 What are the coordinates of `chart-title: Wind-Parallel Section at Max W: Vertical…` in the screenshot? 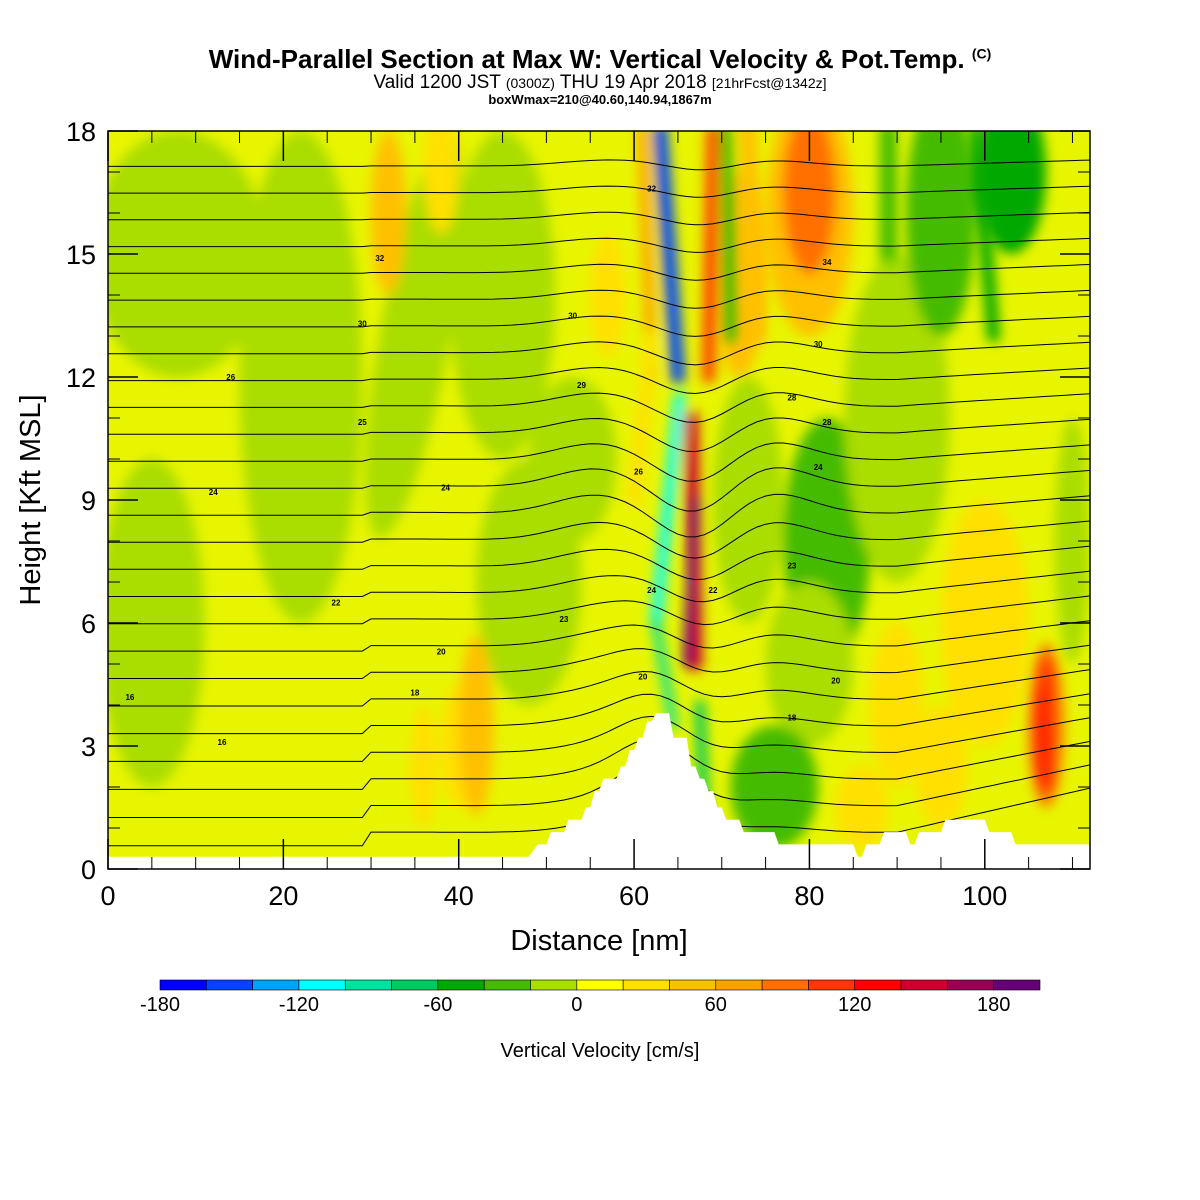 It's located at (600, 59).